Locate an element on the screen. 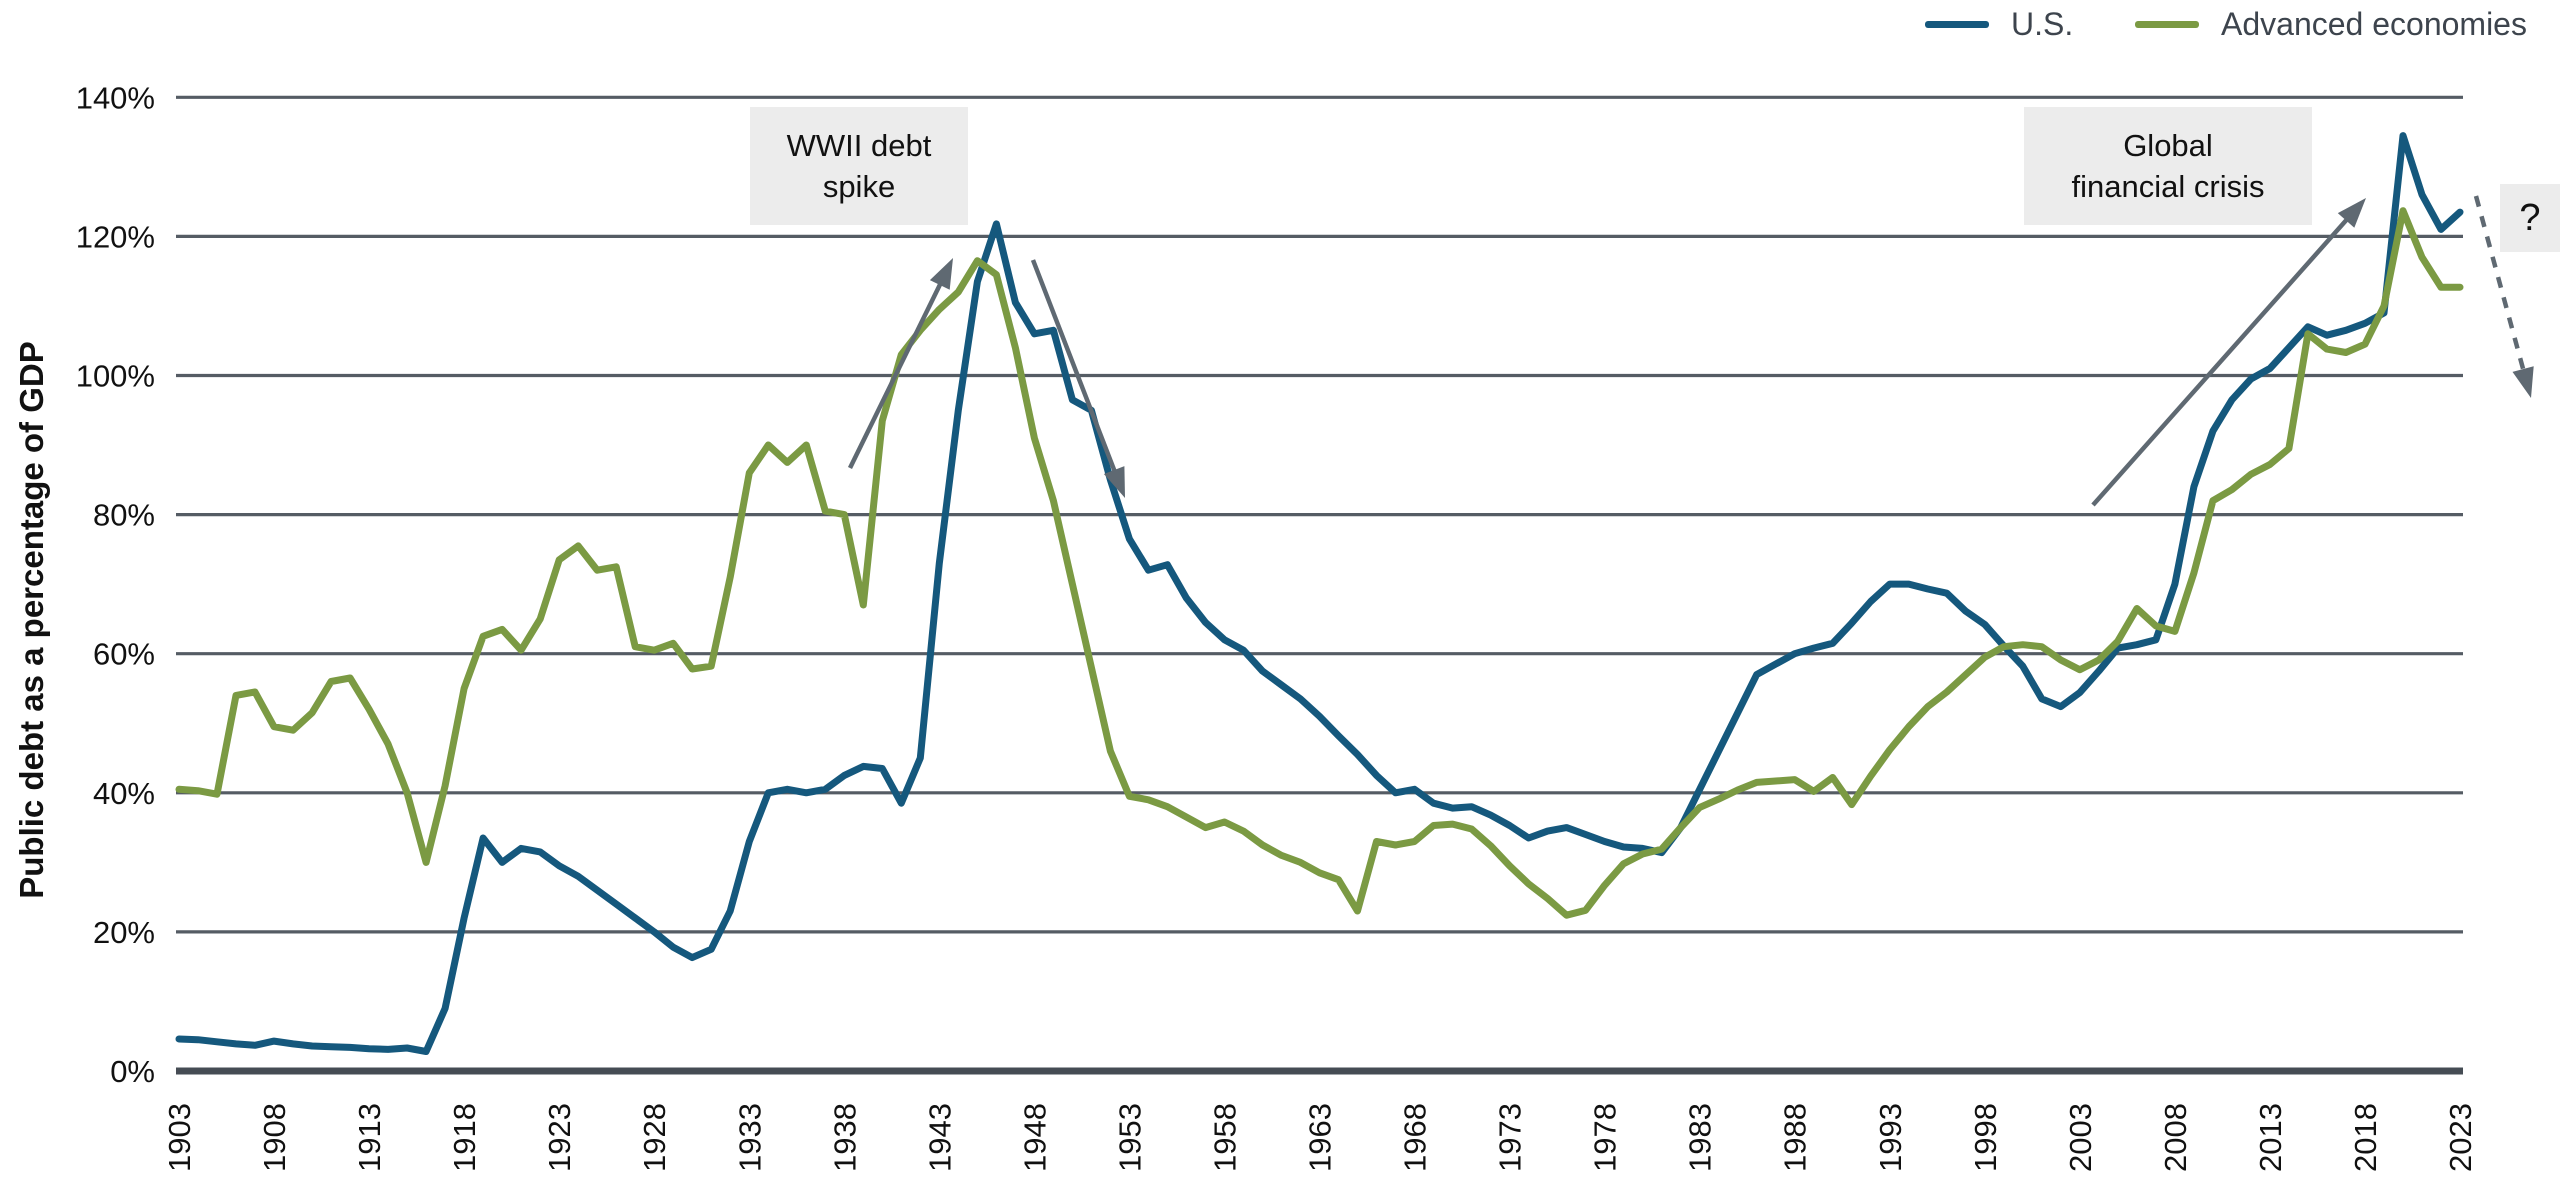 This screenshot has height=1186, width=2560. wwii_down-arrow-icon is located at coordinates (1074, 367).